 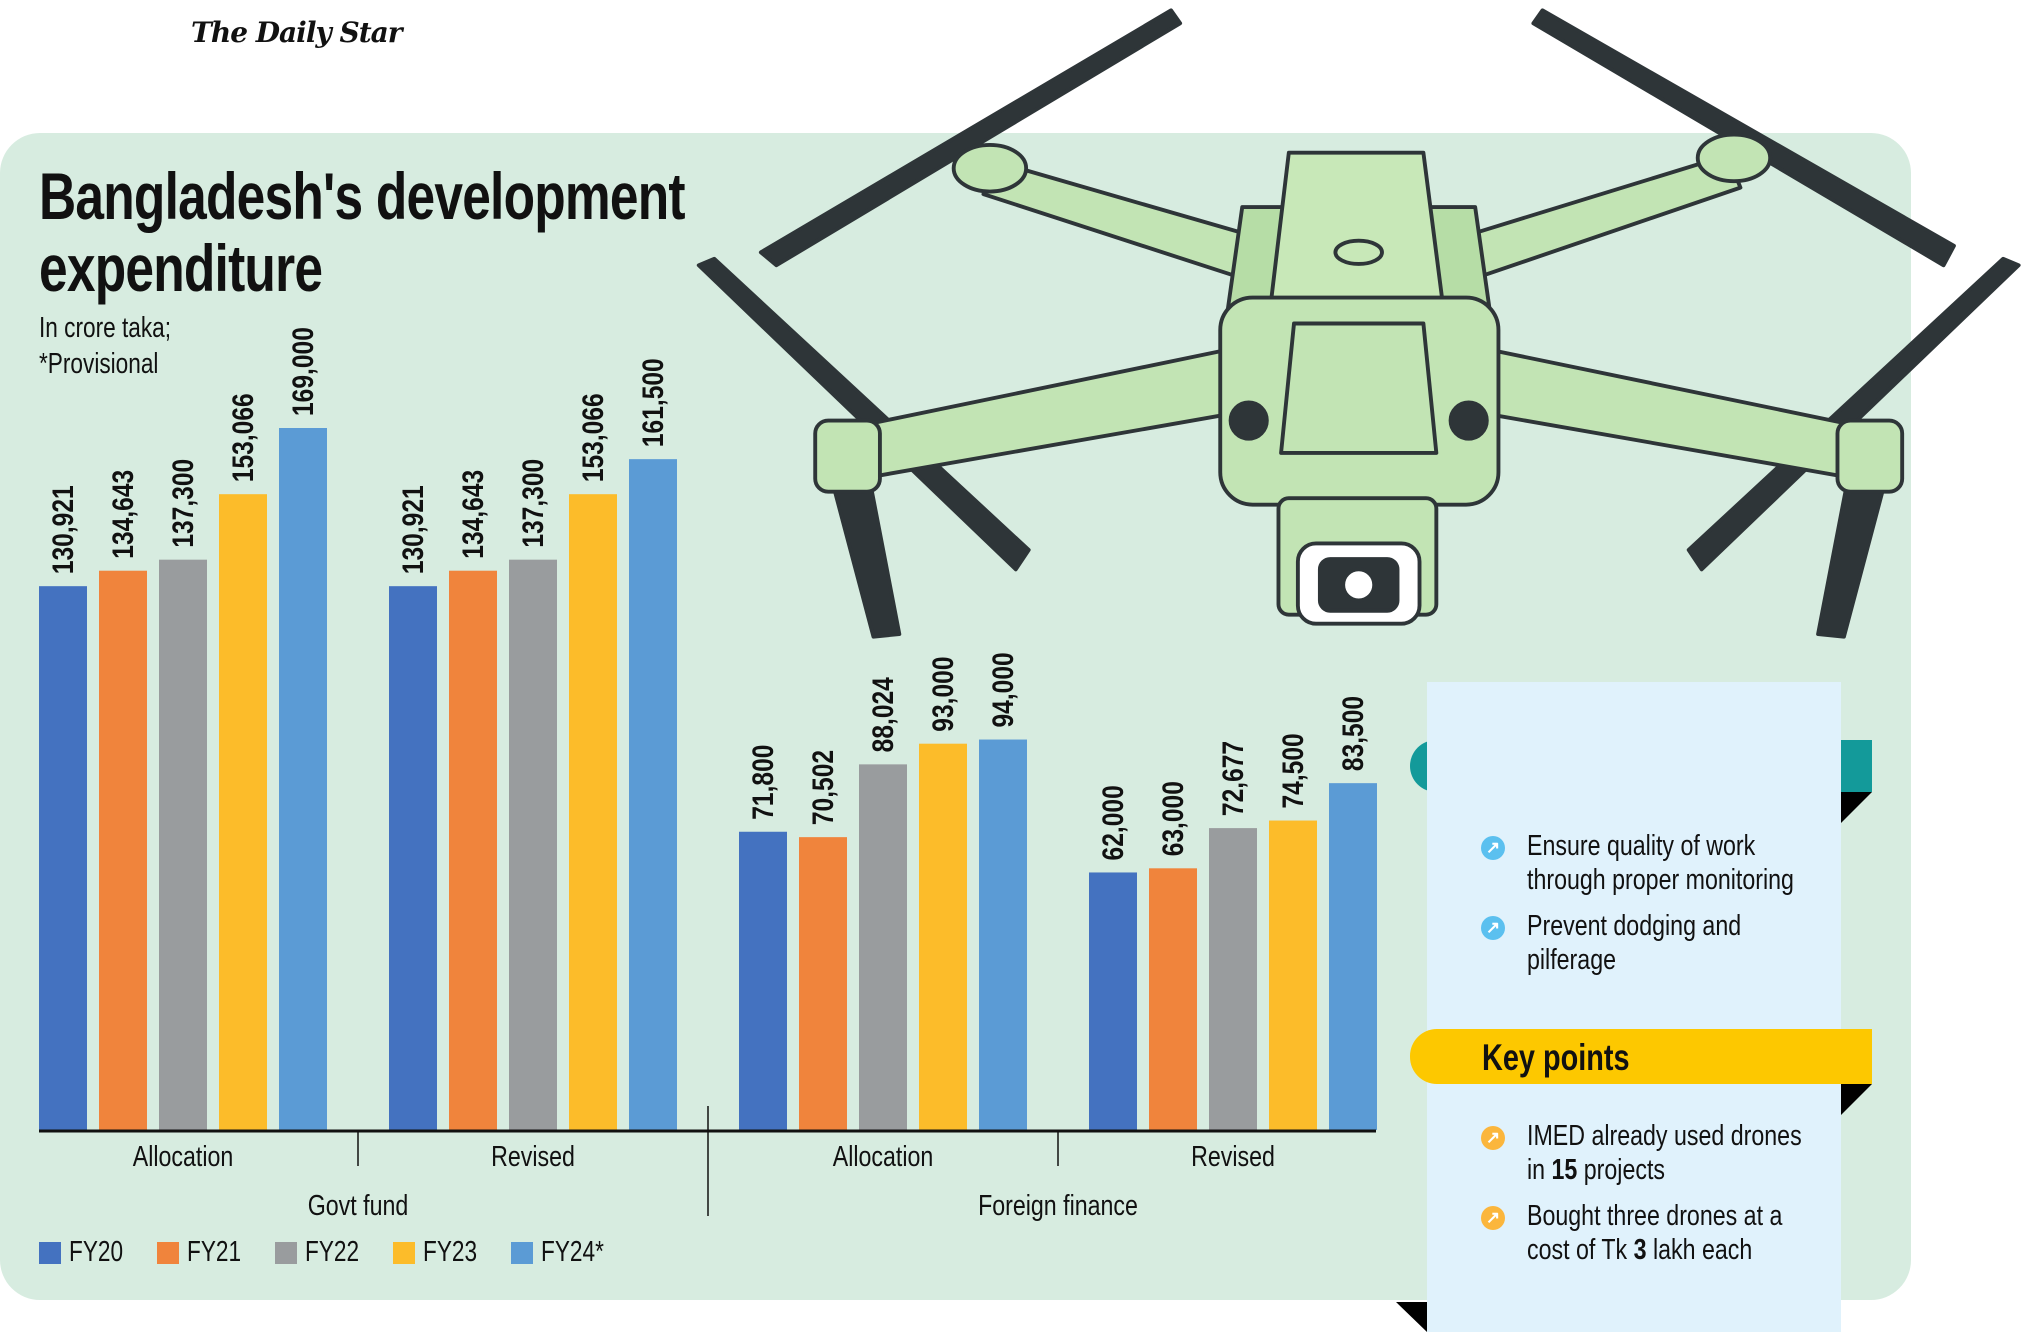 I want to click on bar-value-label: 72,677, so click(x=1233, y=778).